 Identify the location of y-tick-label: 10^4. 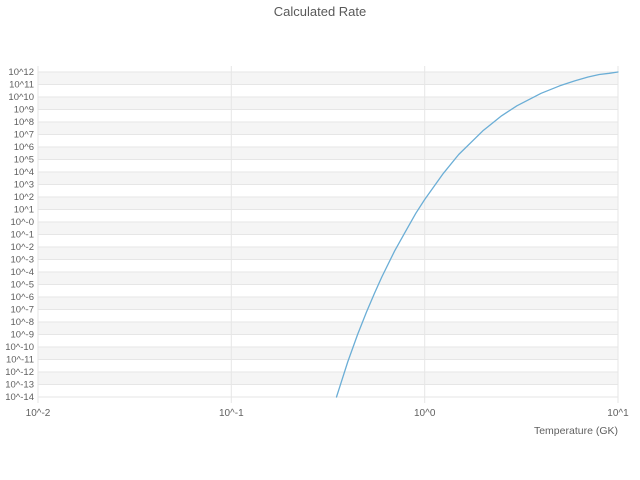
(24, 172).